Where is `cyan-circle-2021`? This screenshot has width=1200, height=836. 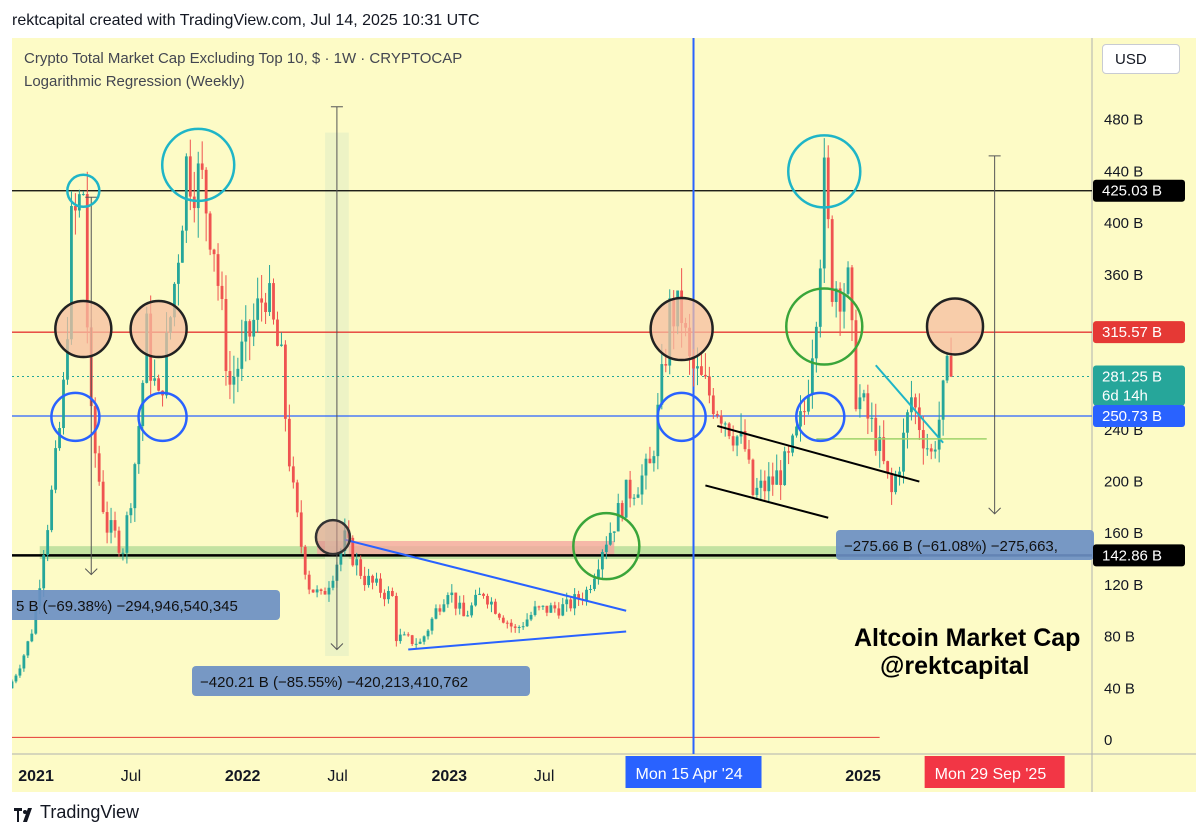
cyan-circle-2021 is located at coordinates (198, 165).